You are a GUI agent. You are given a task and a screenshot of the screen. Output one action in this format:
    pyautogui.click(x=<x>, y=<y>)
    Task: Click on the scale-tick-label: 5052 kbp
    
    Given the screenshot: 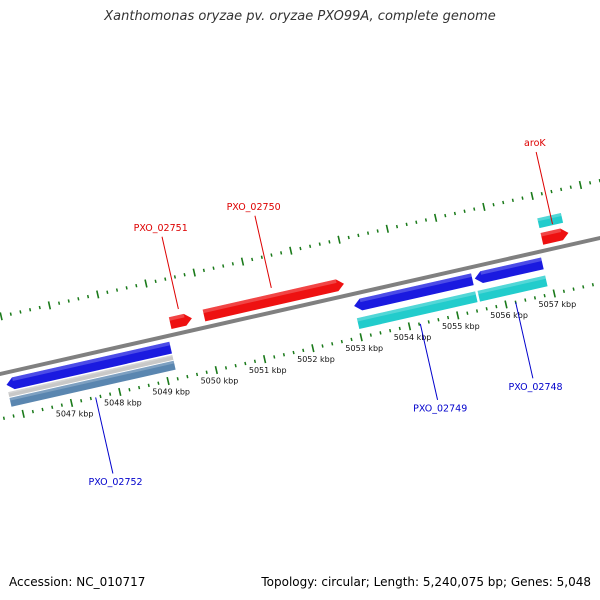 What is the action you would take?
    pyautogui.click(x=316, y=359)
    